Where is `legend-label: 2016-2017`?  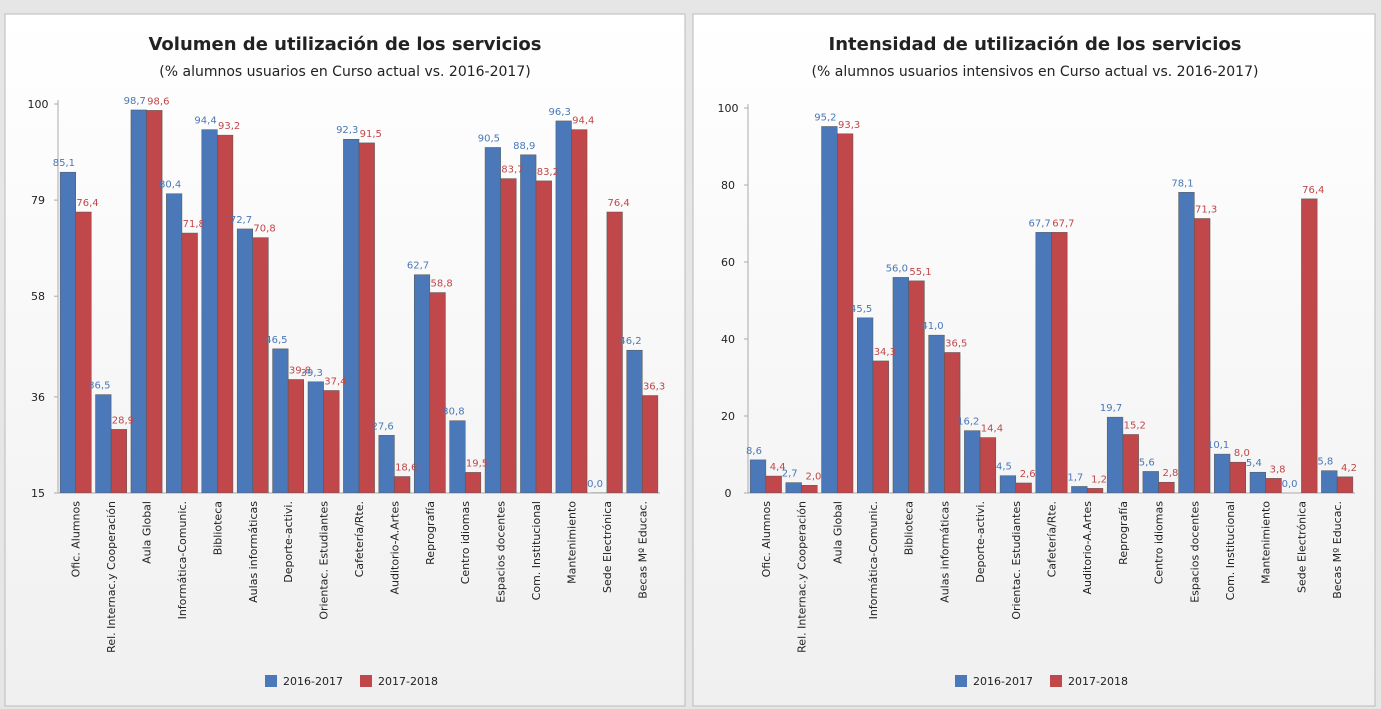
legend-label: 2016-2017 is located at coordinates (313, 681).